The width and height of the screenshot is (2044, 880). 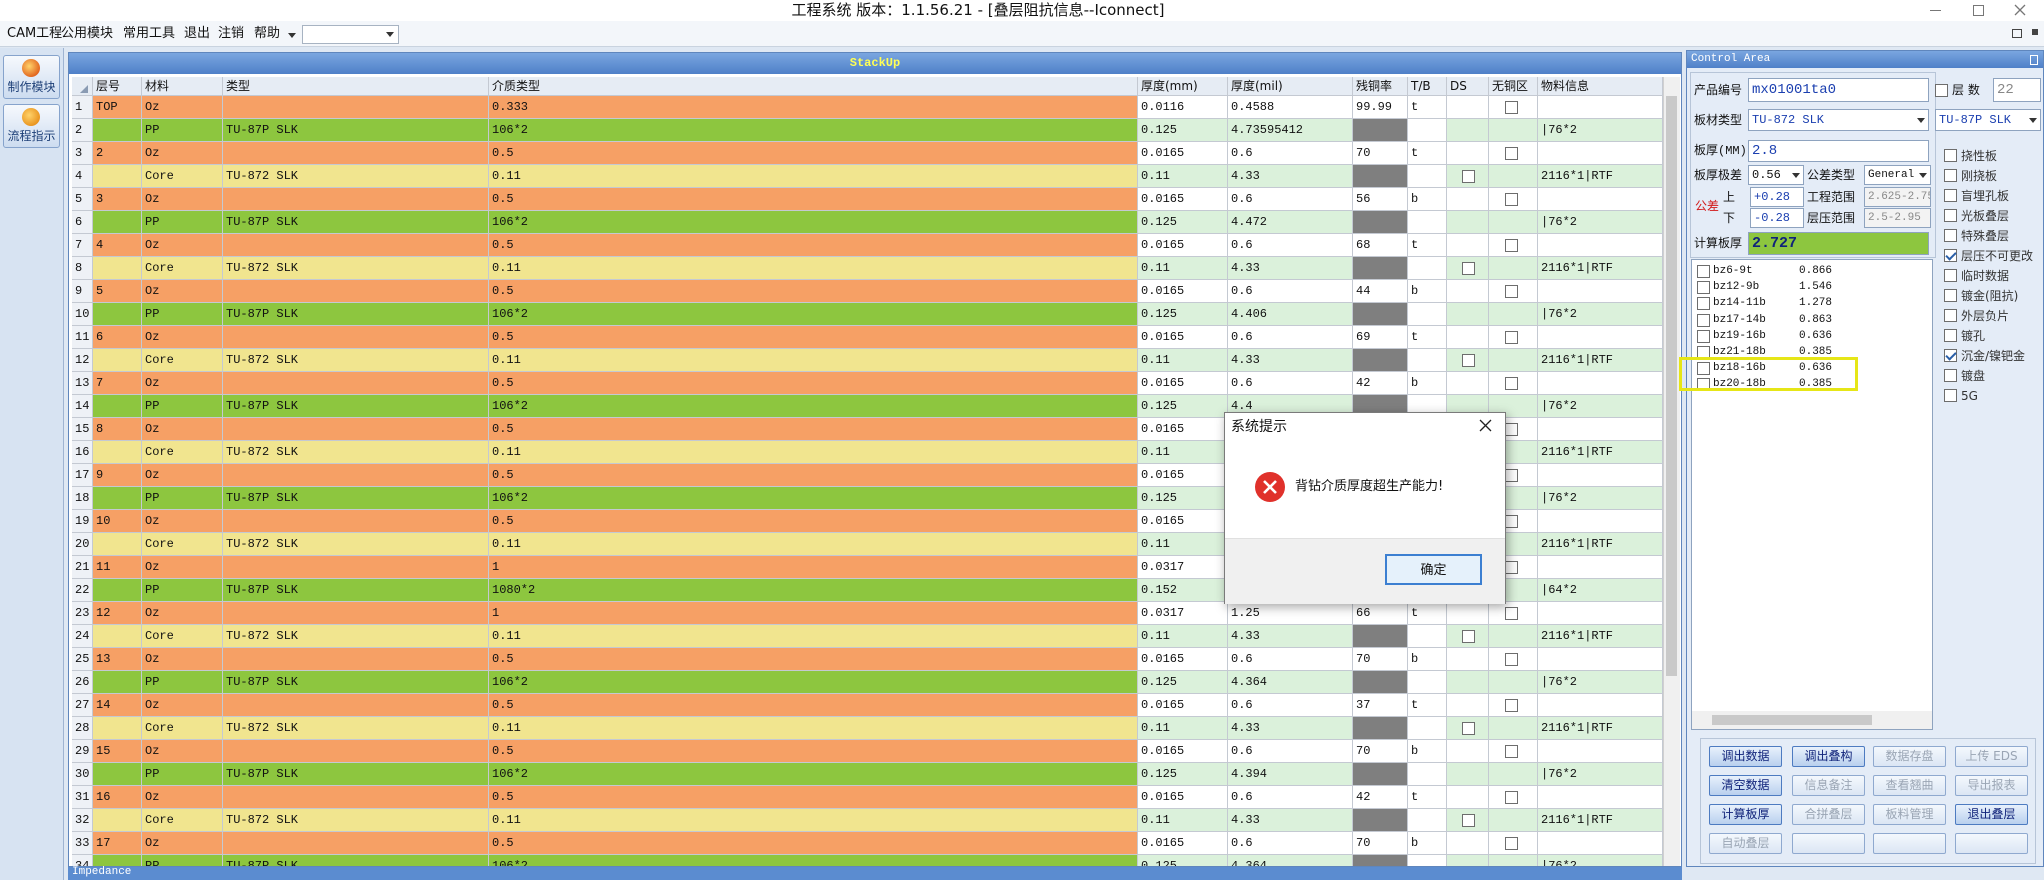 What do you see at coordinates (1433, 569) in the screenshot?
I see `dialog-ok-button: 确定` at bounding box center [1433, 569].